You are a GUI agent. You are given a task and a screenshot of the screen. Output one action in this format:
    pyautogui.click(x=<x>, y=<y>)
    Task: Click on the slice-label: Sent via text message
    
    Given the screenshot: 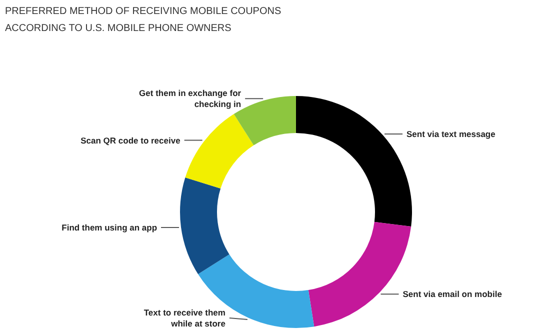 What is the action you would take?
    pyautogui.click(x=451, y=133)
    